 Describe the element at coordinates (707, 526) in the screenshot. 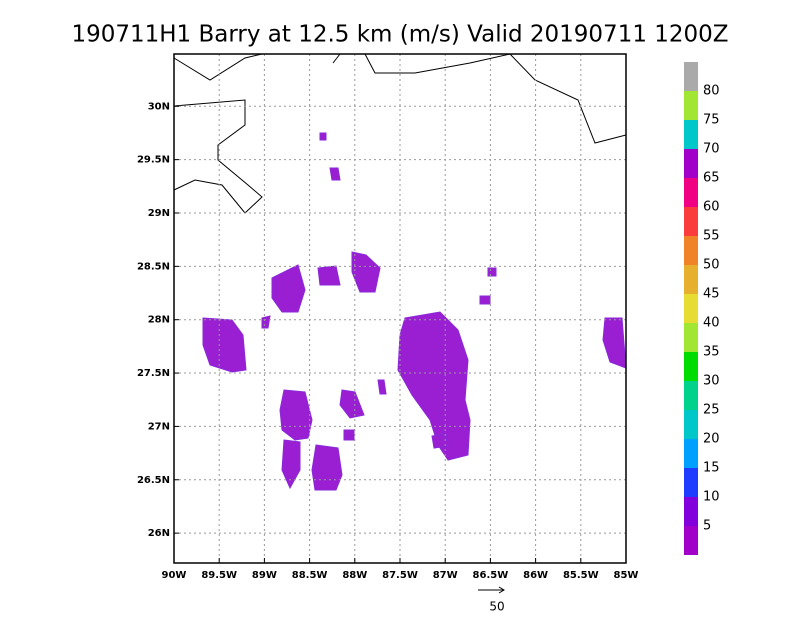

I see `colorbar-label: 5` at that location.